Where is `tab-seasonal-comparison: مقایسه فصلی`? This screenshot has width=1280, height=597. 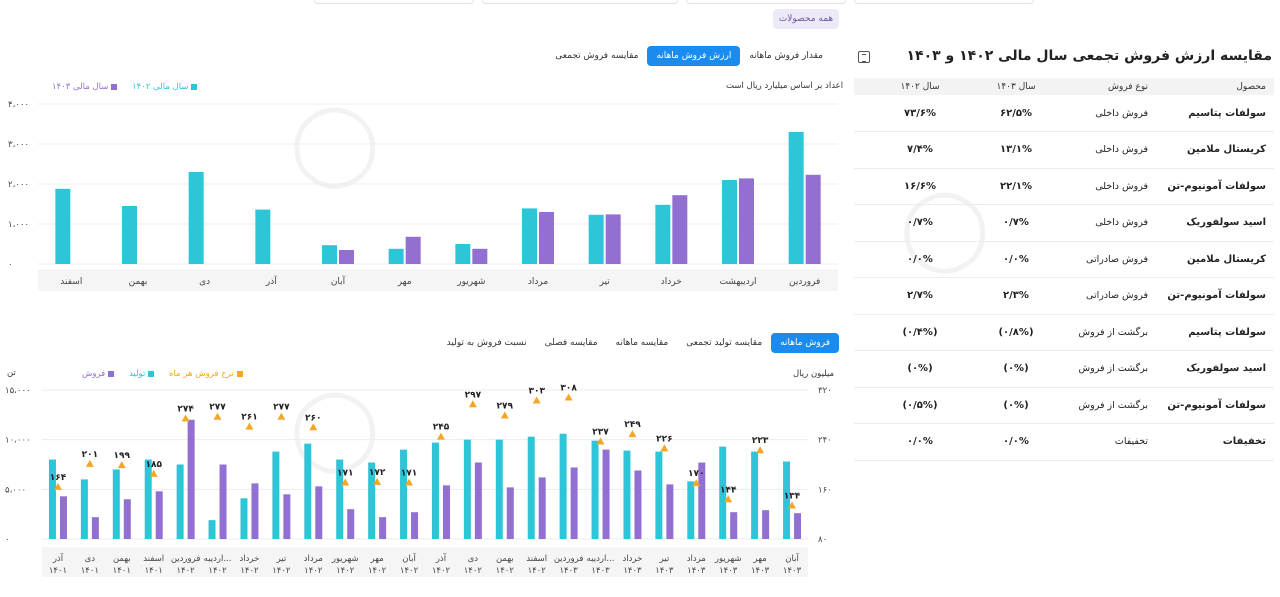 tab-seasonal-comparison: مقایسه فصلی is located at coordinates (571, 343).